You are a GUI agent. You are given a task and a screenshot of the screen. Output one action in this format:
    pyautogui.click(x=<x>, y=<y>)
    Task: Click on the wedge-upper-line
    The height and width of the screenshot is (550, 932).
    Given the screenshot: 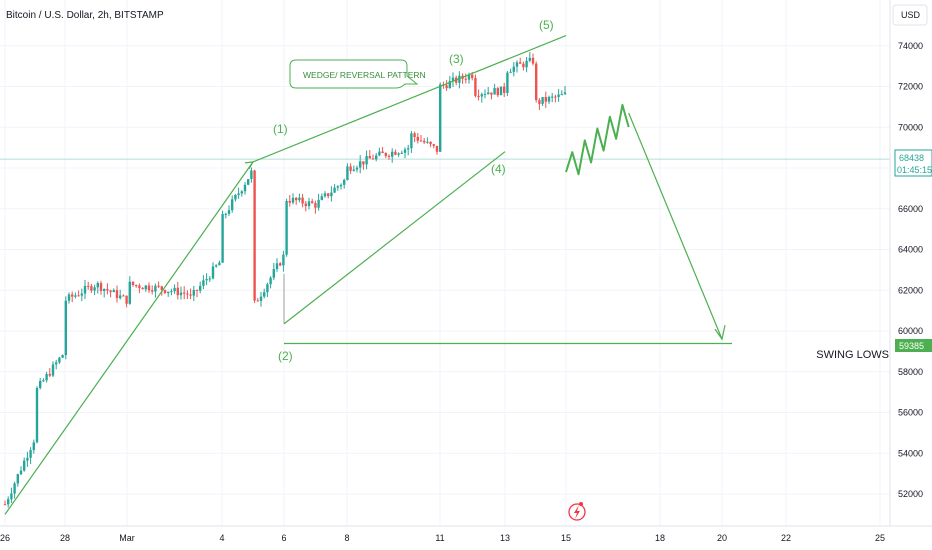 What is the action you would take?
    pyautogui.click(x=409, y=99)
    